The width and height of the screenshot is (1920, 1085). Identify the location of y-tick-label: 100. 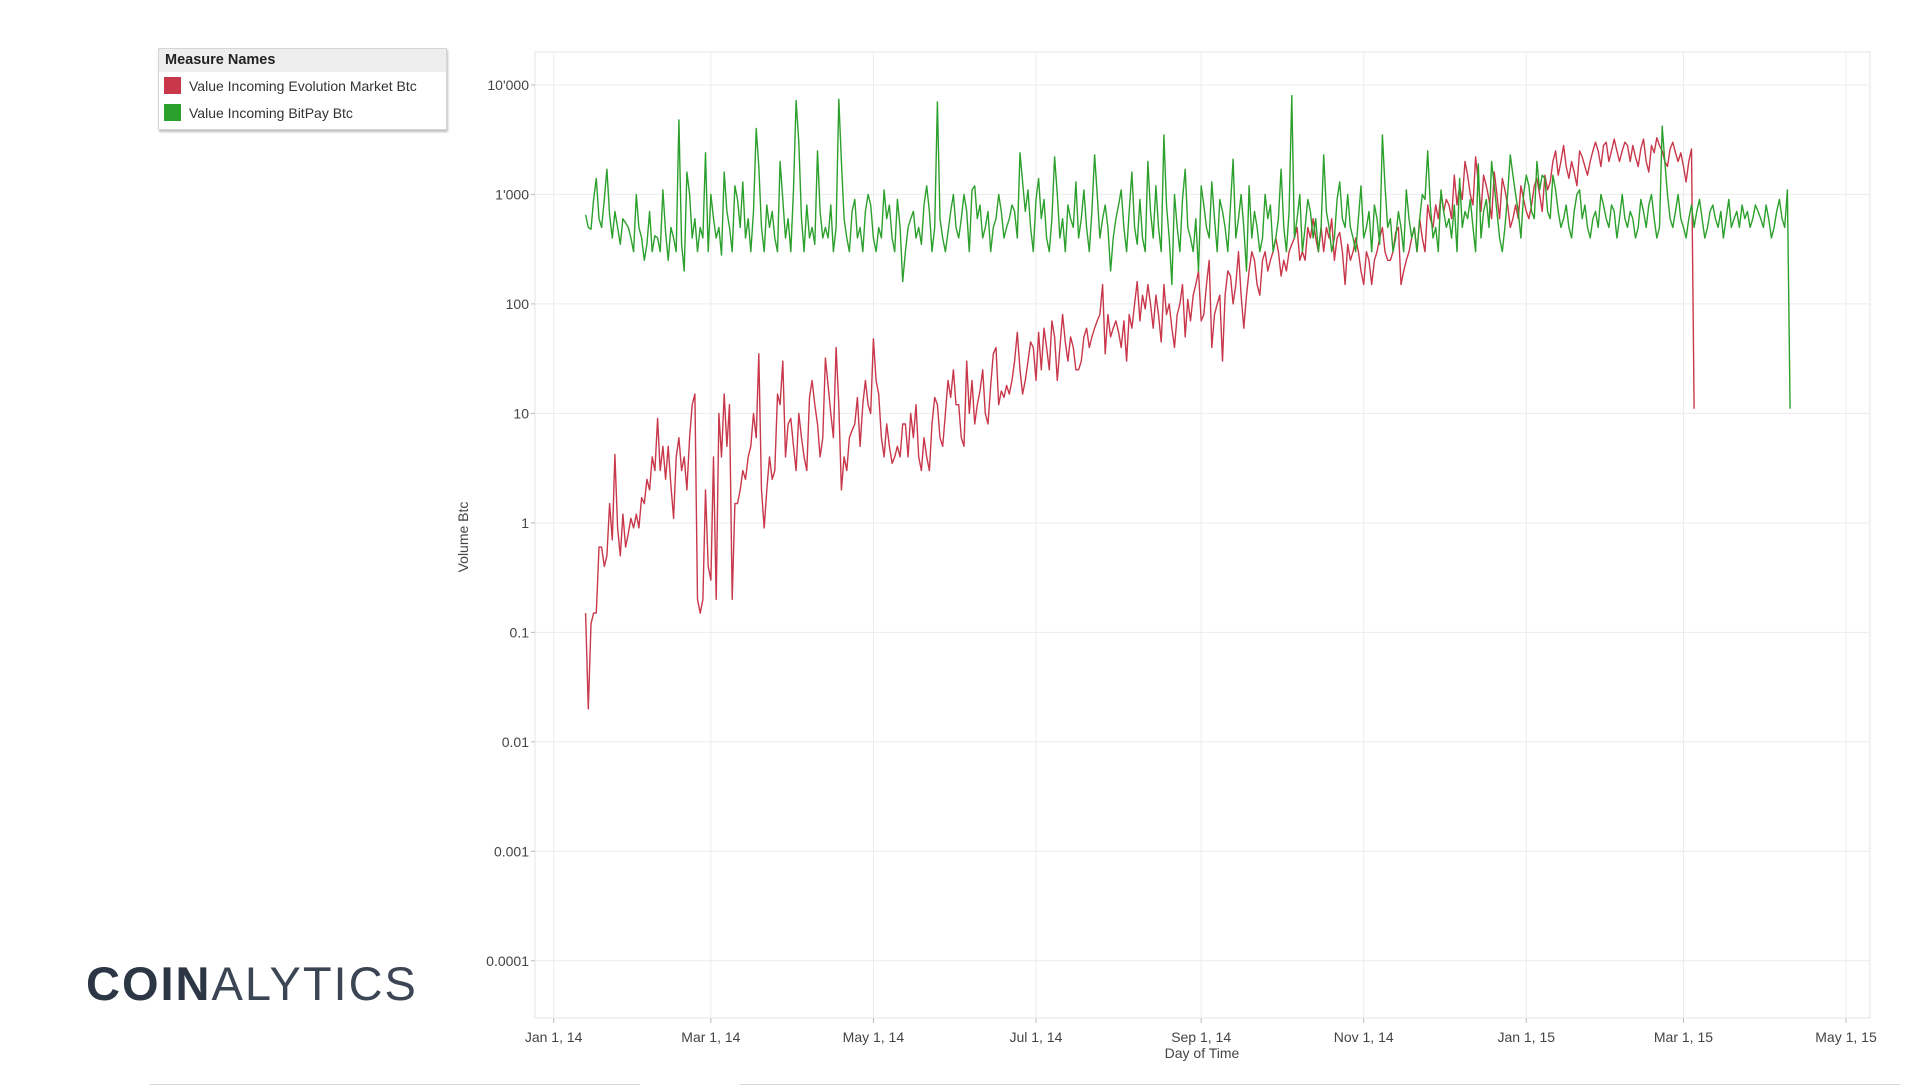
(518, 304).